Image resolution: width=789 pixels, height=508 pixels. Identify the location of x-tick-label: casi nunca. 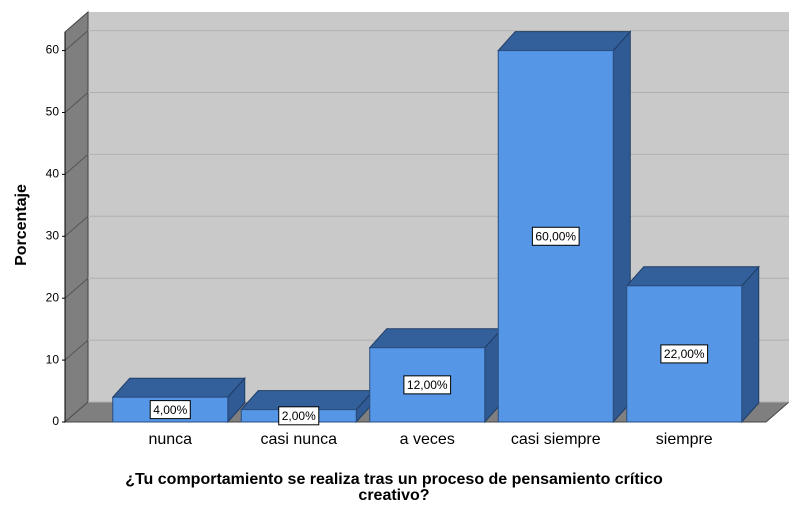
(299, 439).